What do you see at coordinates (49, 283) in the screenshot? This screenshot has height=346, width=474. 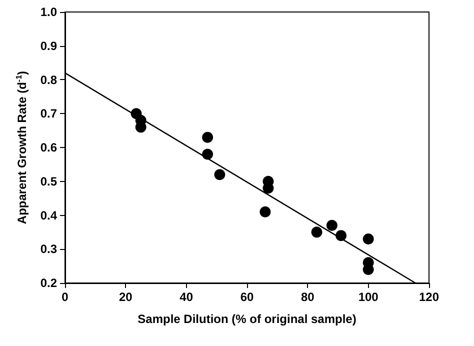 I see `y-tick-label: 0.2` at bounding box center [49, 283].